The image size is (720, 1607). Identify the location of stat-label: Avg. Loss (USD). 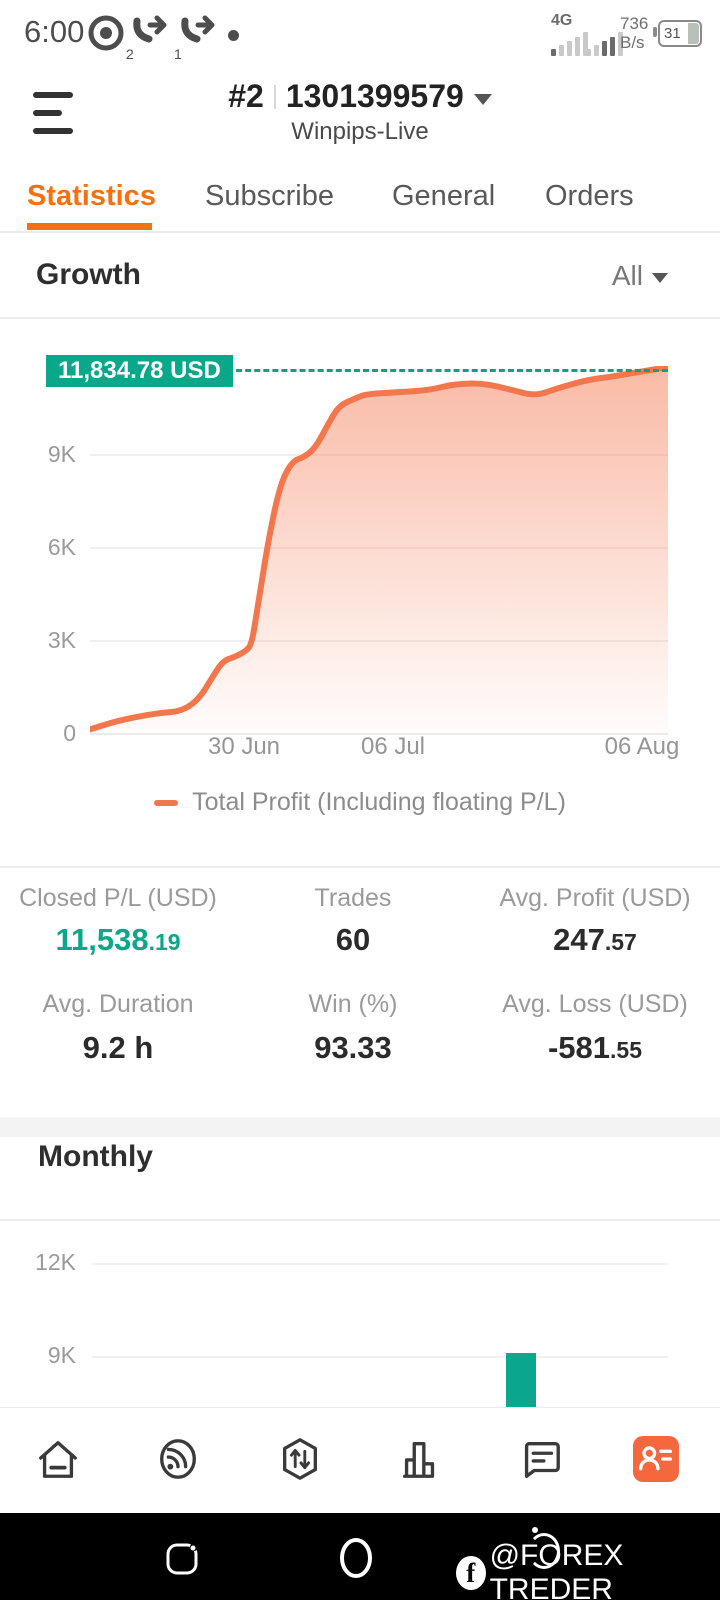
(595, 1004).